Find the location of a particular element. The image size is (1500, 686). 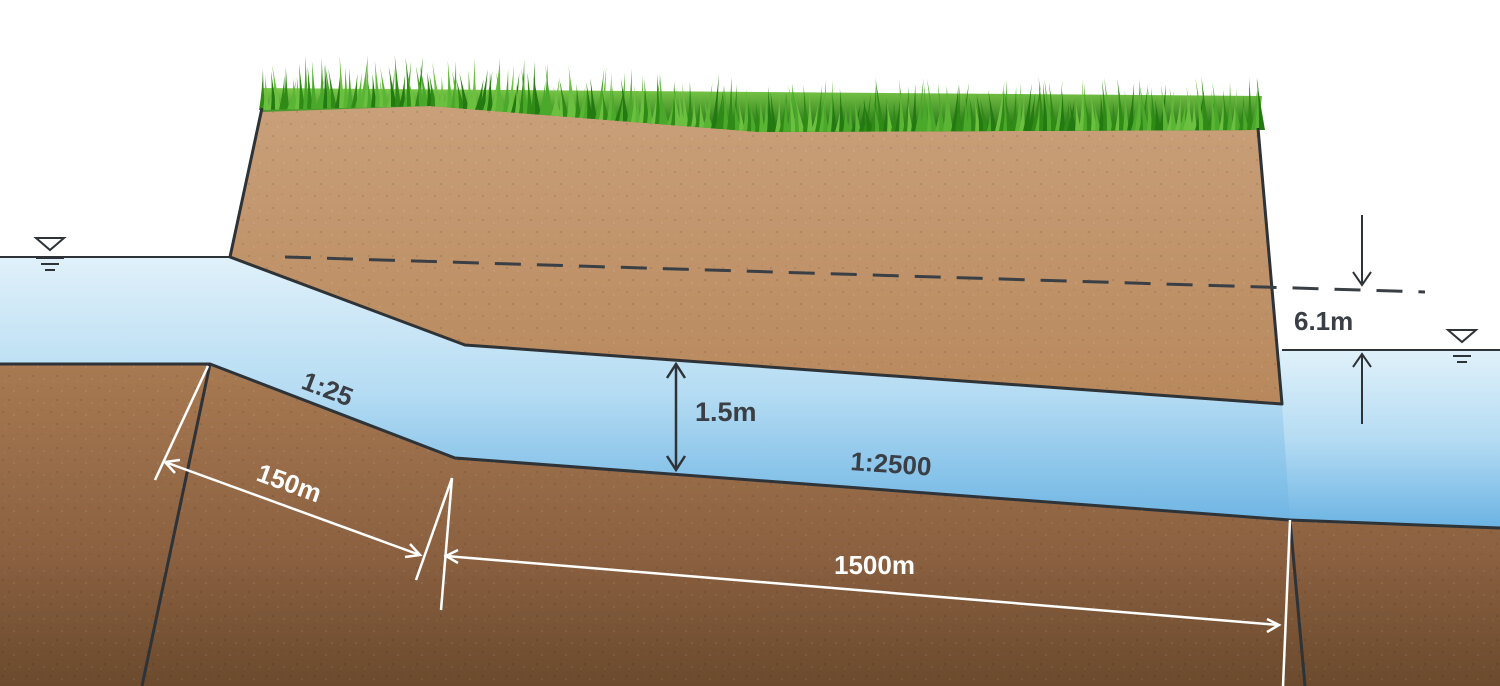

extension-line-150-right is located at coordinates (434, 529).